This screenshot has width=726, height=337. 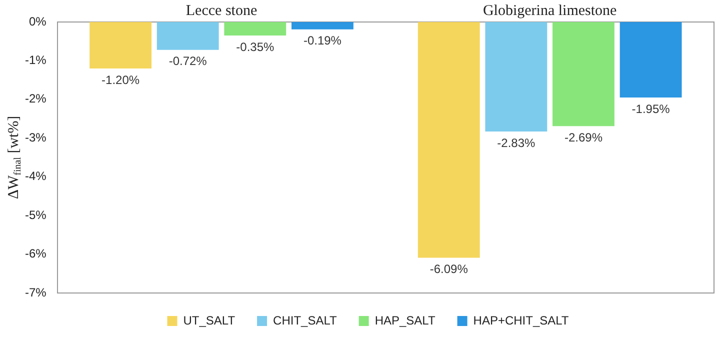 What do you see at coordinates (35, 176) in the screenshot?
I see `y-tick-label: -4%` at bounding box center [35, 176].